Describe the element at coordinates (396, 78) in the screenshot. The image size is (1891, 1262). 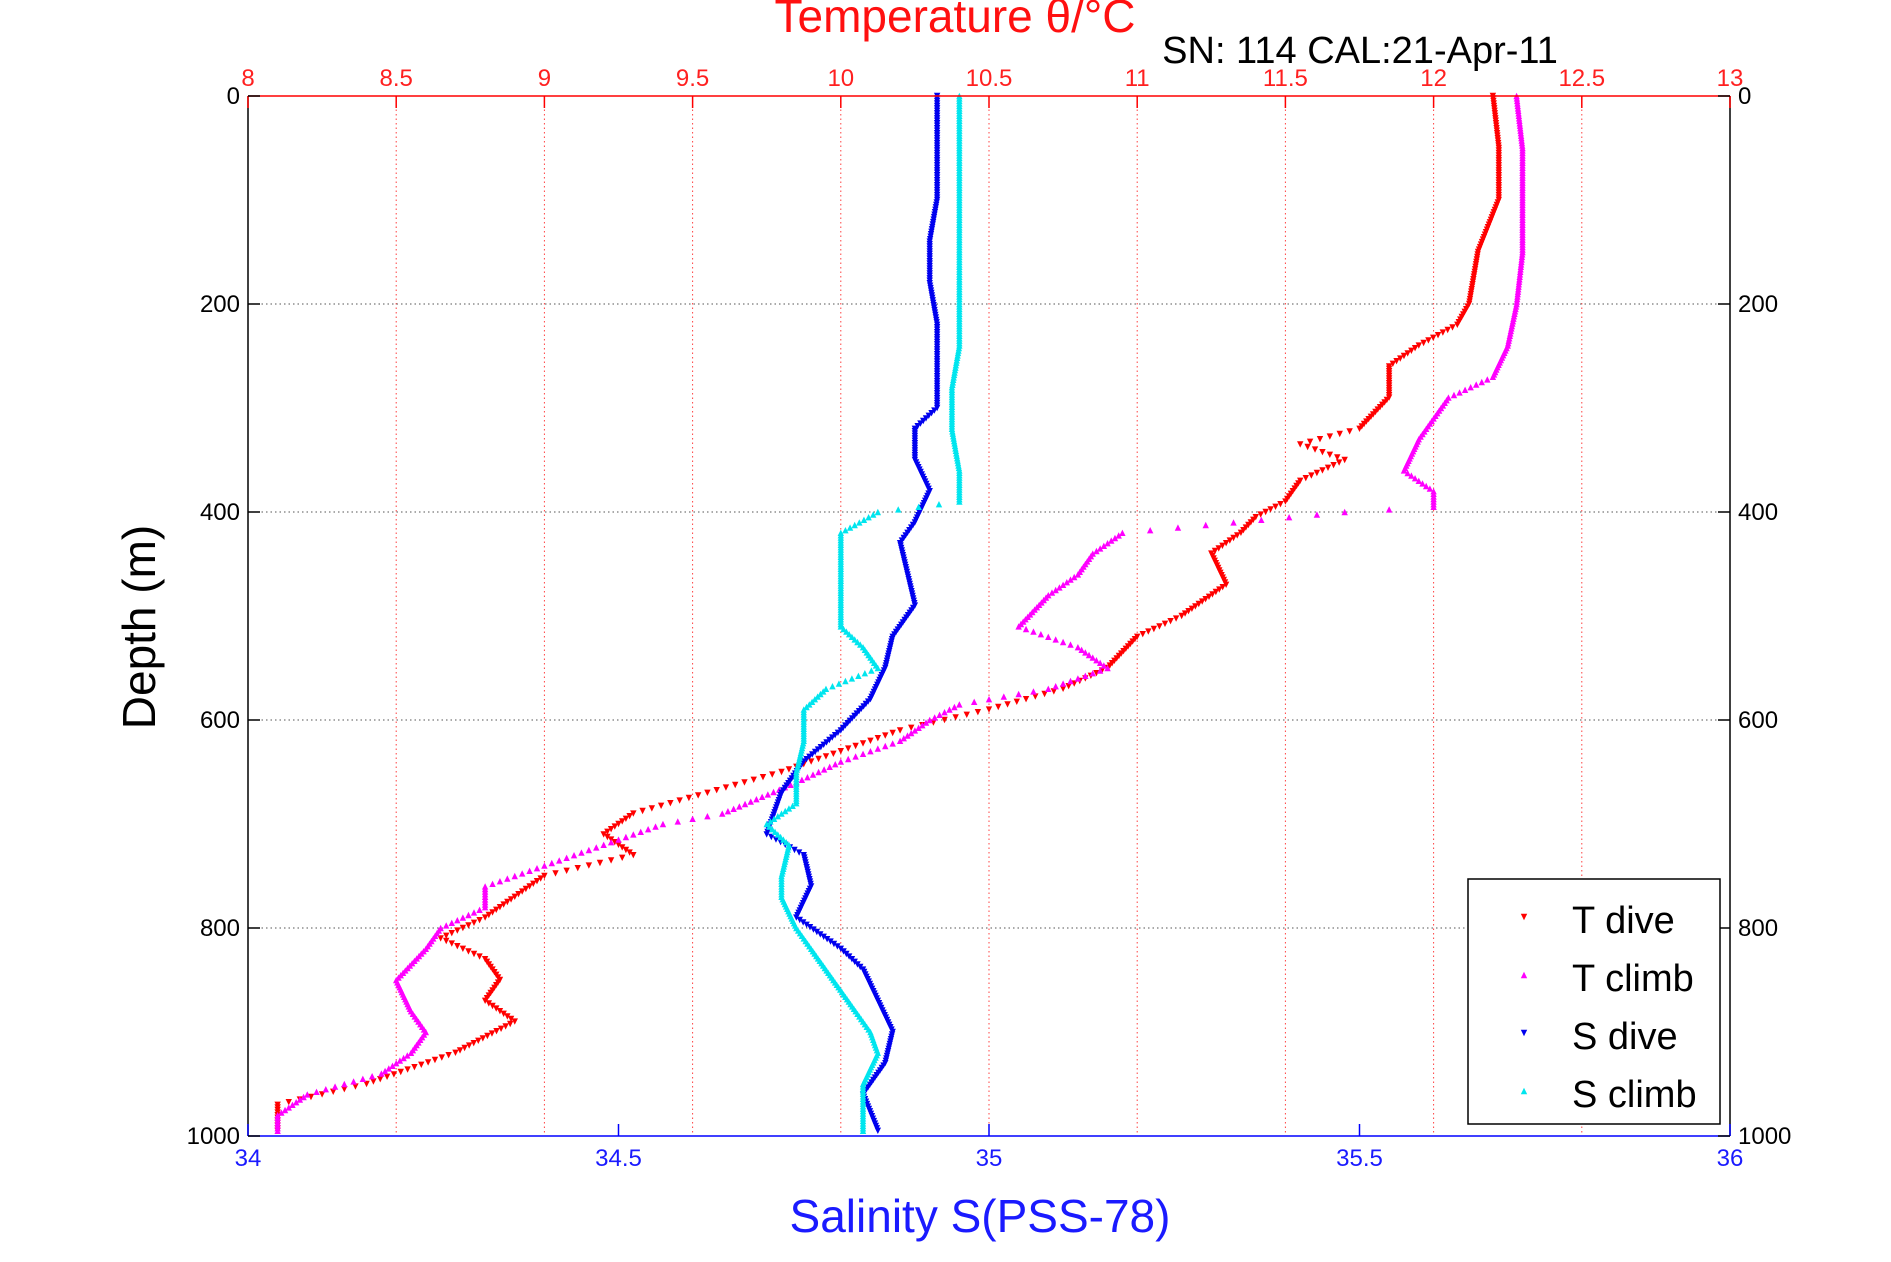
I see `x2-tick-label: 8.5` at that location.